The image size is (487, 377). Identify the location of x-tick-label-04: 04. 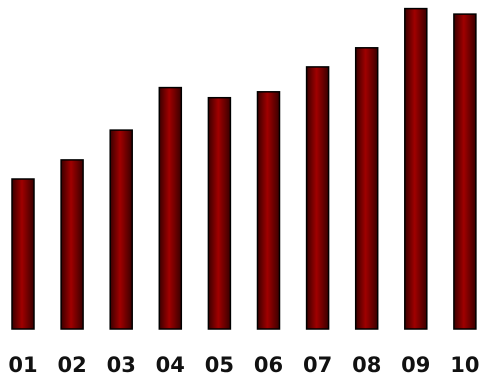
(170, 365).